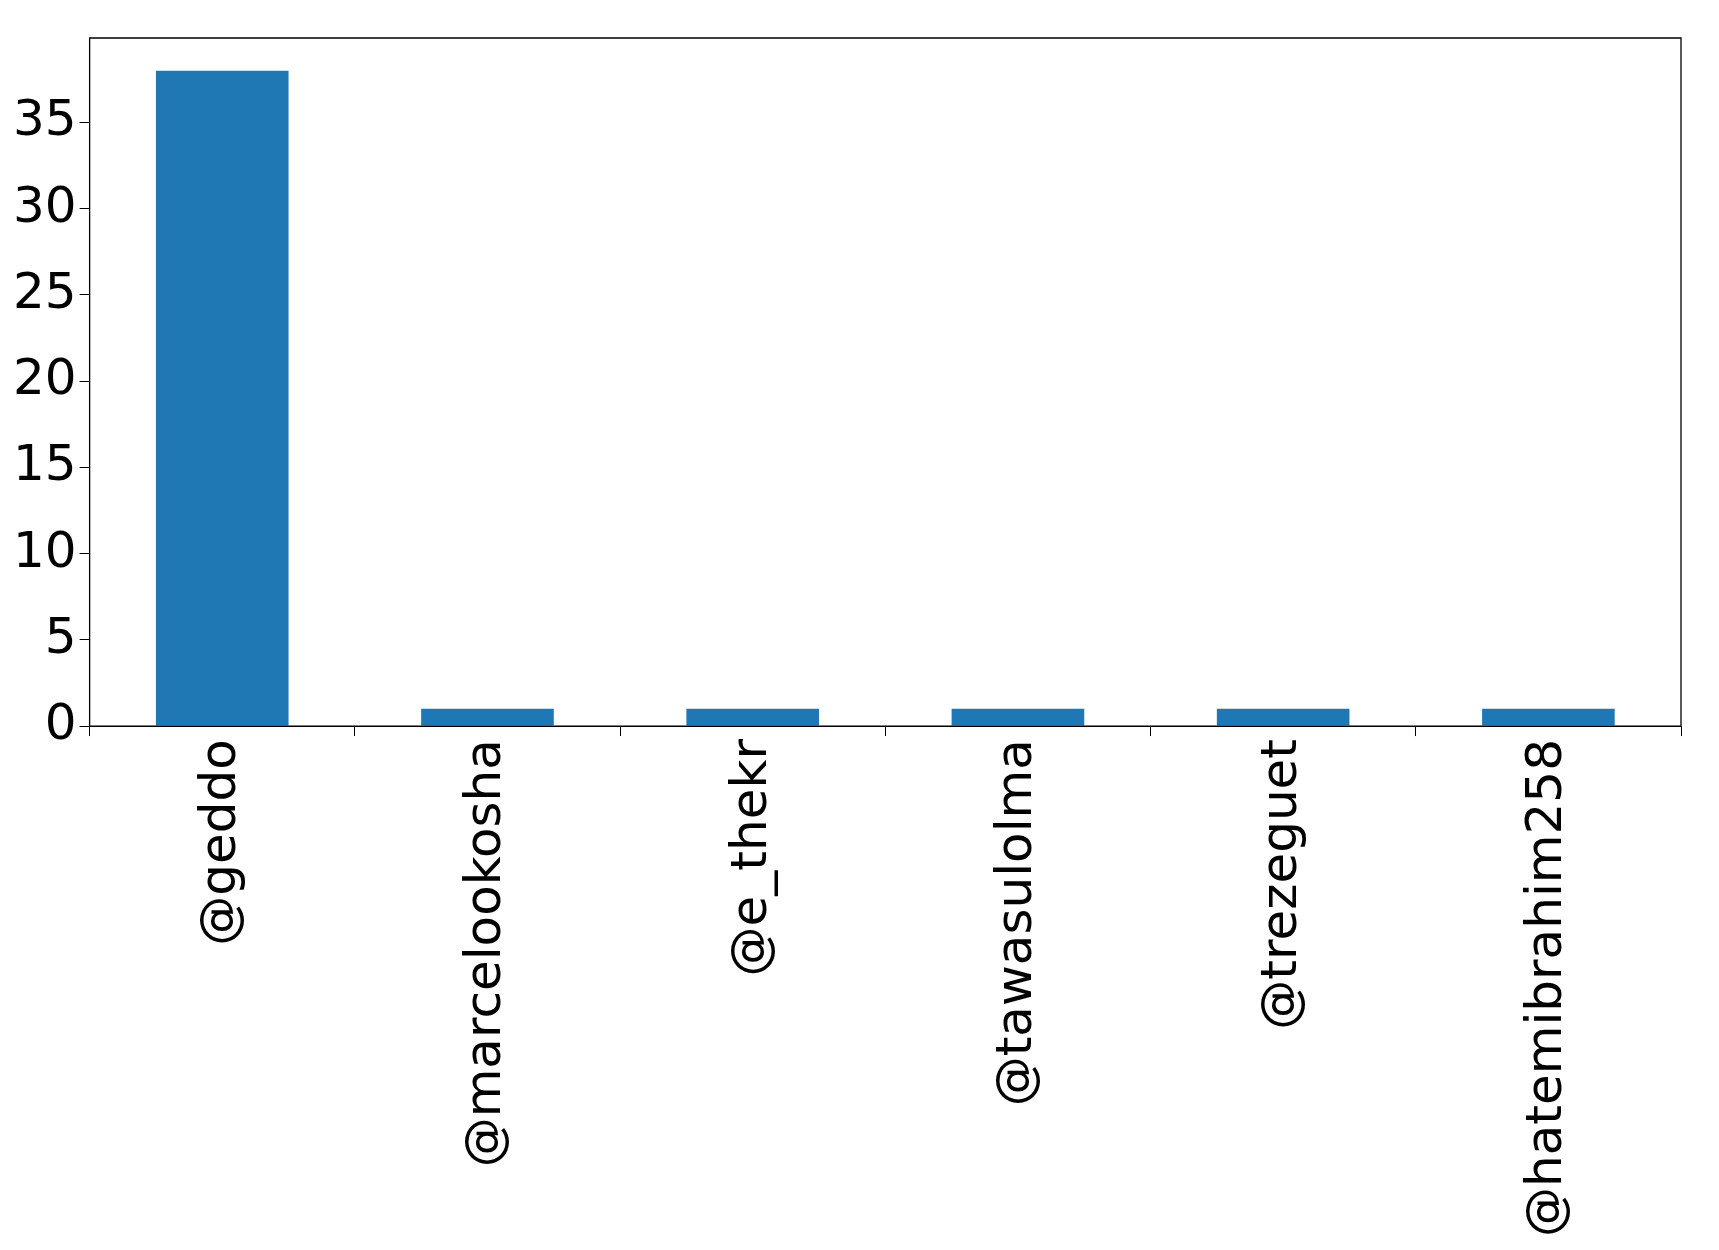 The image size is (1719, 1250). Describe the element at coordinates (45, 549) in the screenshot. I see `y-tick-label: 10` at that location.